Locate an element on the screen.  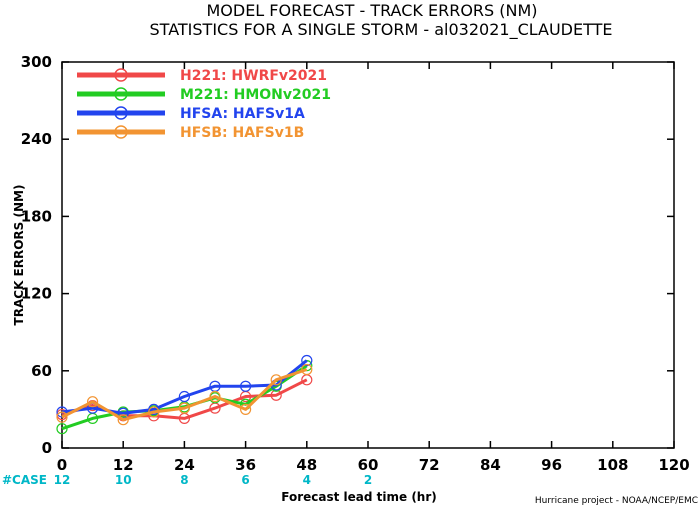
y-tick-label: 0 is located at coordinates (47, 448).